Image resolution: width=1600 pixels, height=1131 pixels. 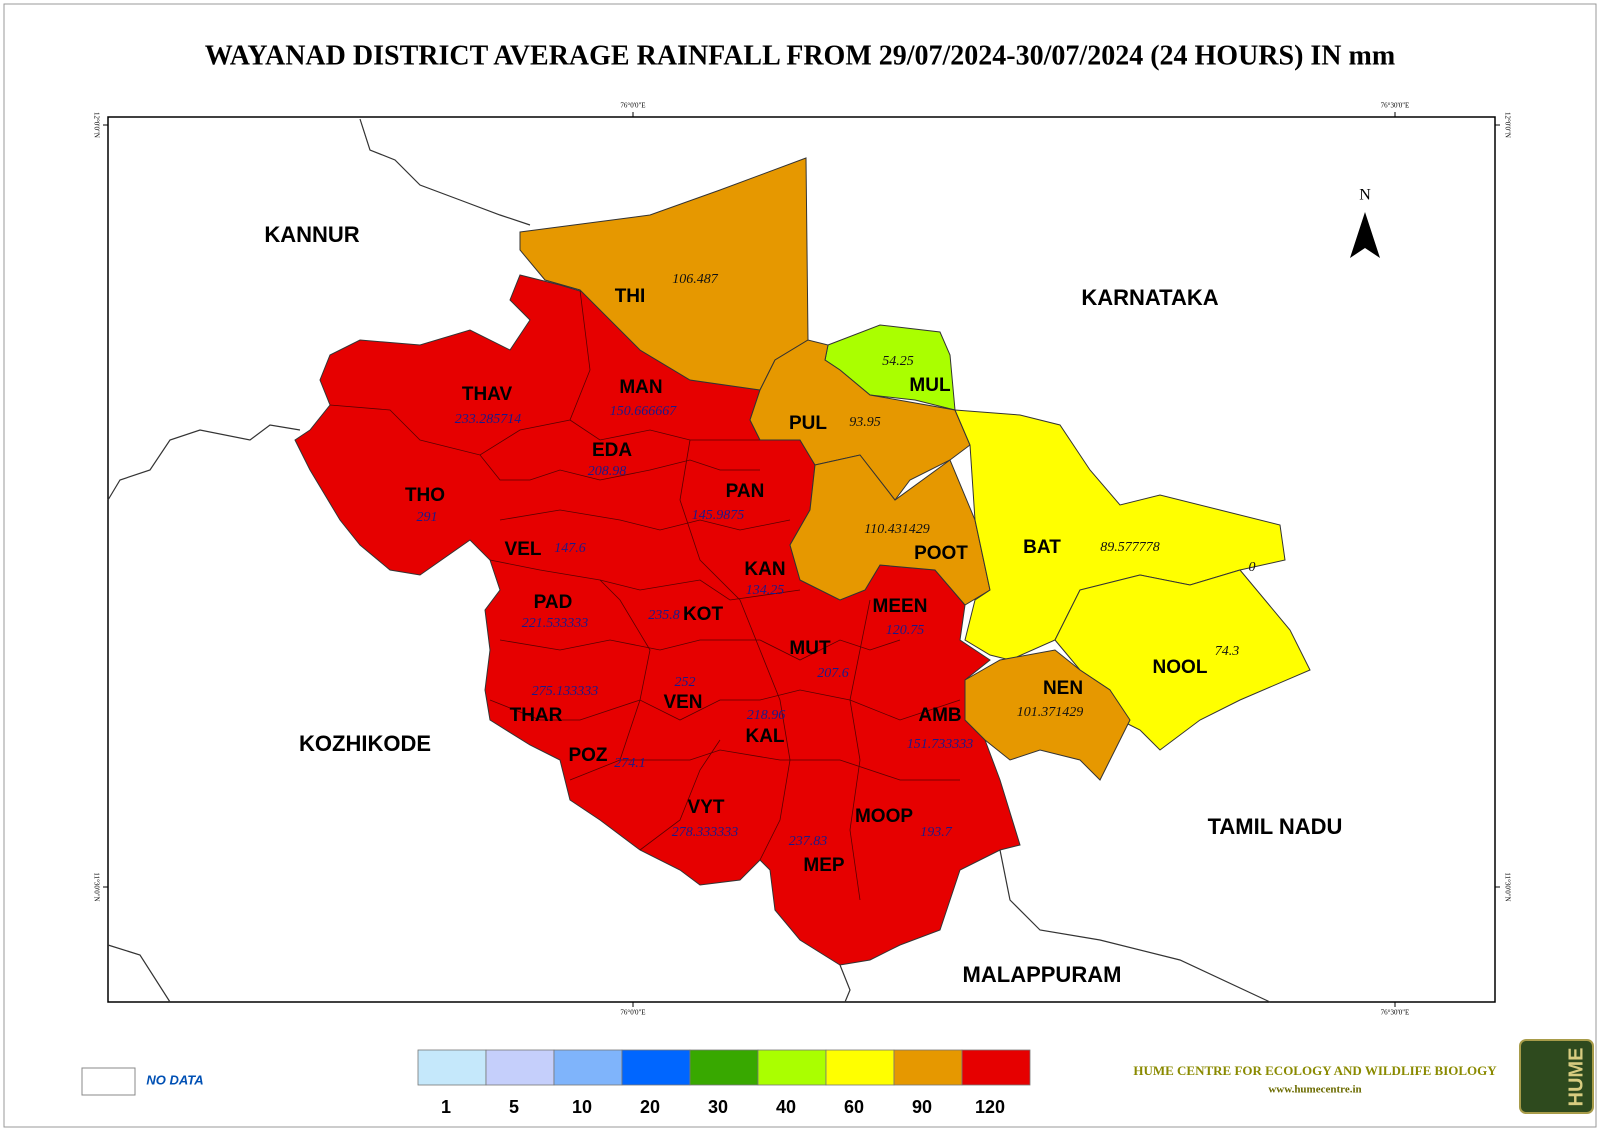 What do you see at coordinates (523, 549) in the screenshot?
I see `region-label: VEL` at bounding box center [523, 549].